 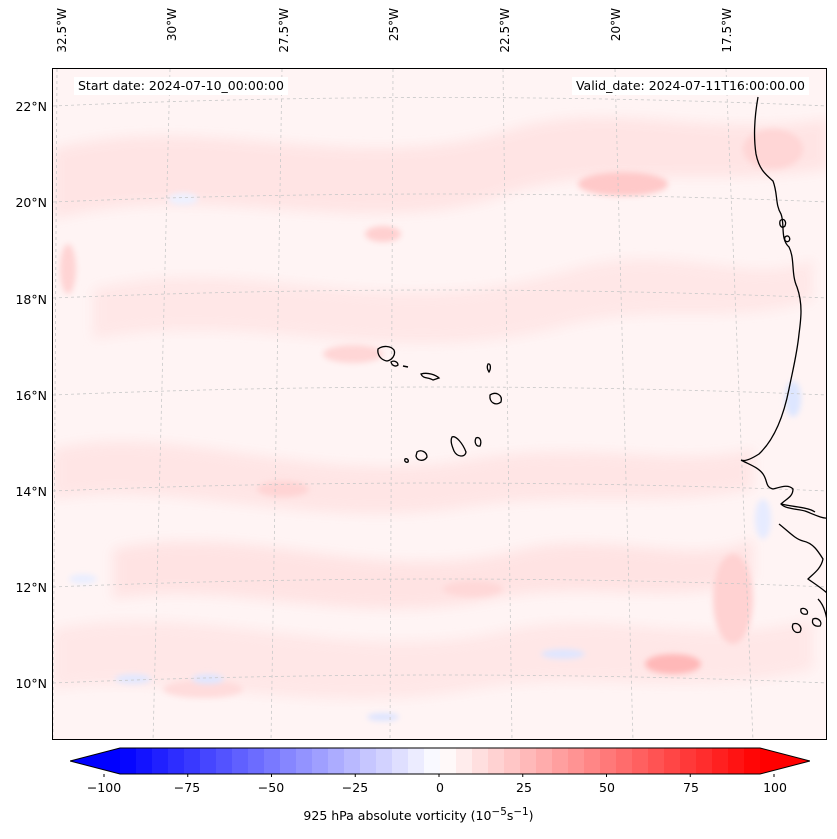 What do you see at coordinates (775, 787) in the screenshot?
I see `colorbar-tick-label: 100` at bounding box center [775, 787].